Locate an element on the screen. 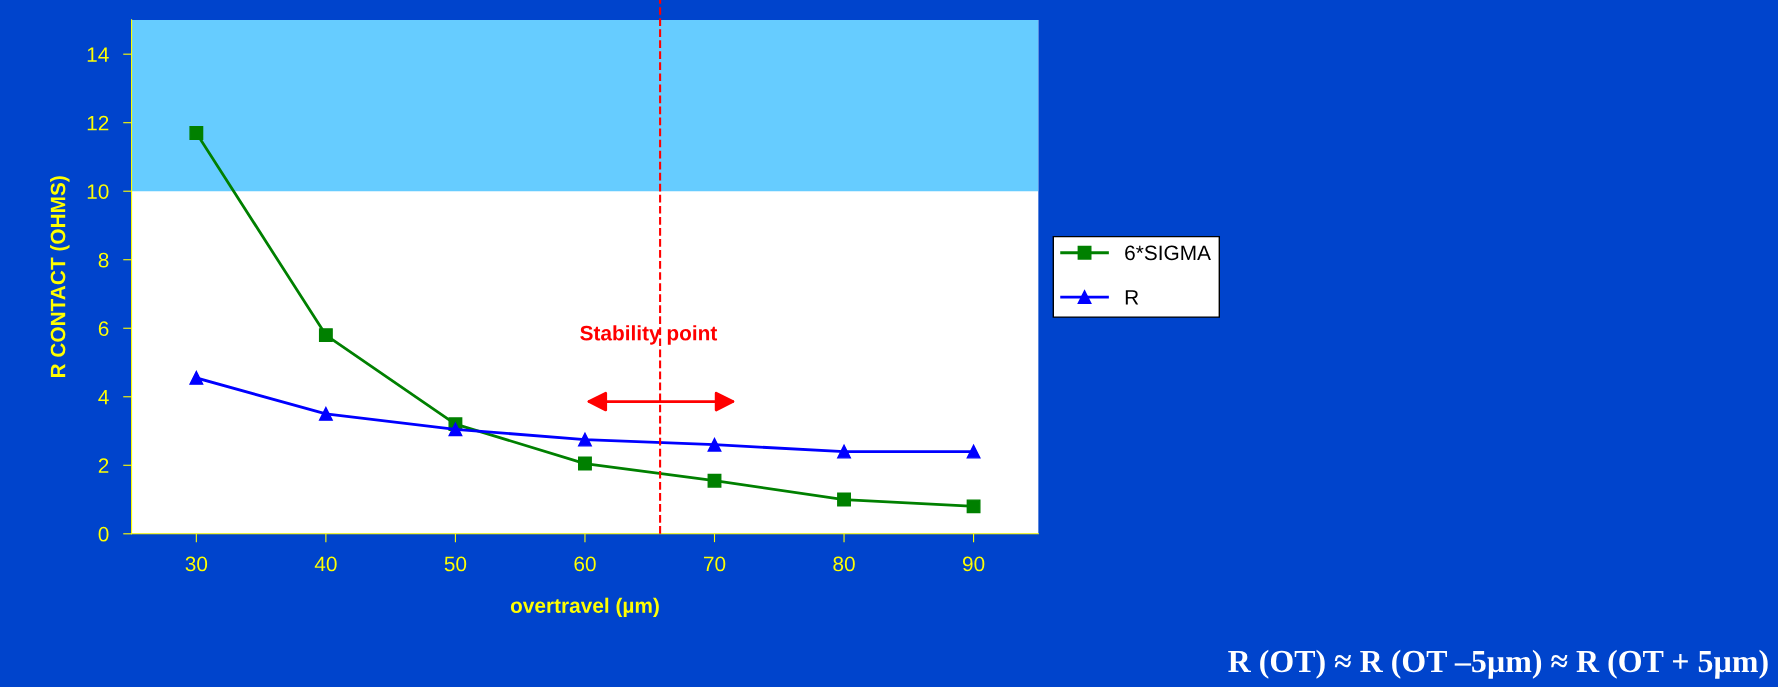 This screenshot has width=1778, height=687. y-tick-label: 0 is located at coordinates (103, 534).